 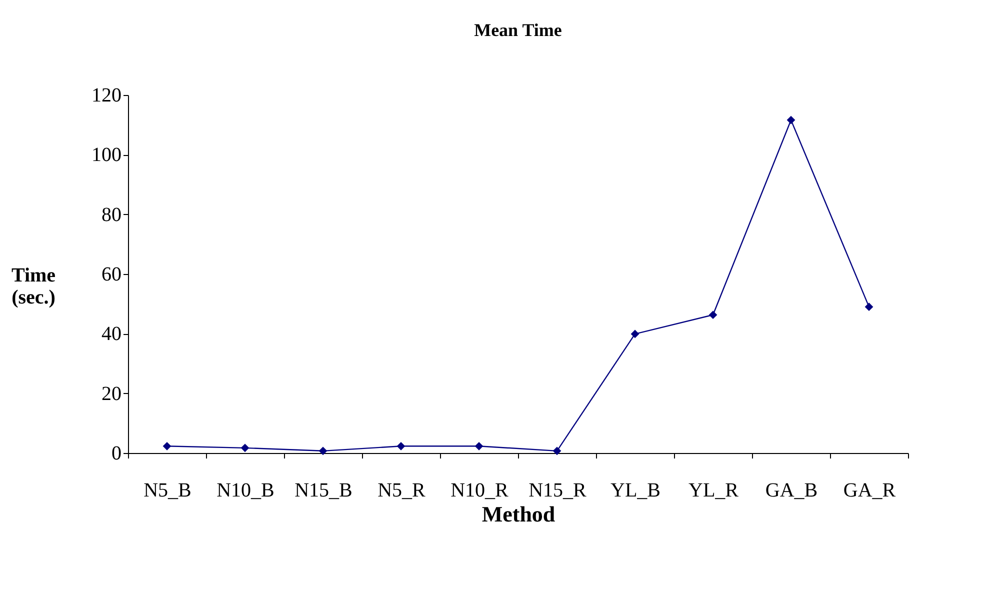 I want to click on x-tick-label: GA_B, so click(x=791, y=491).